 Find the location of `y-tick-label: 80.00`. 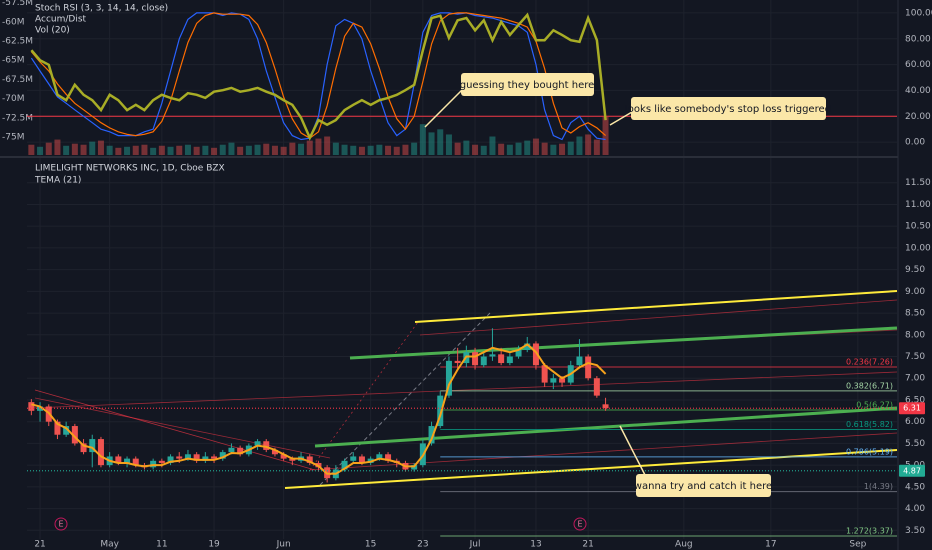

y-tick-label: 80.00 is located at coordinates (918, 39).